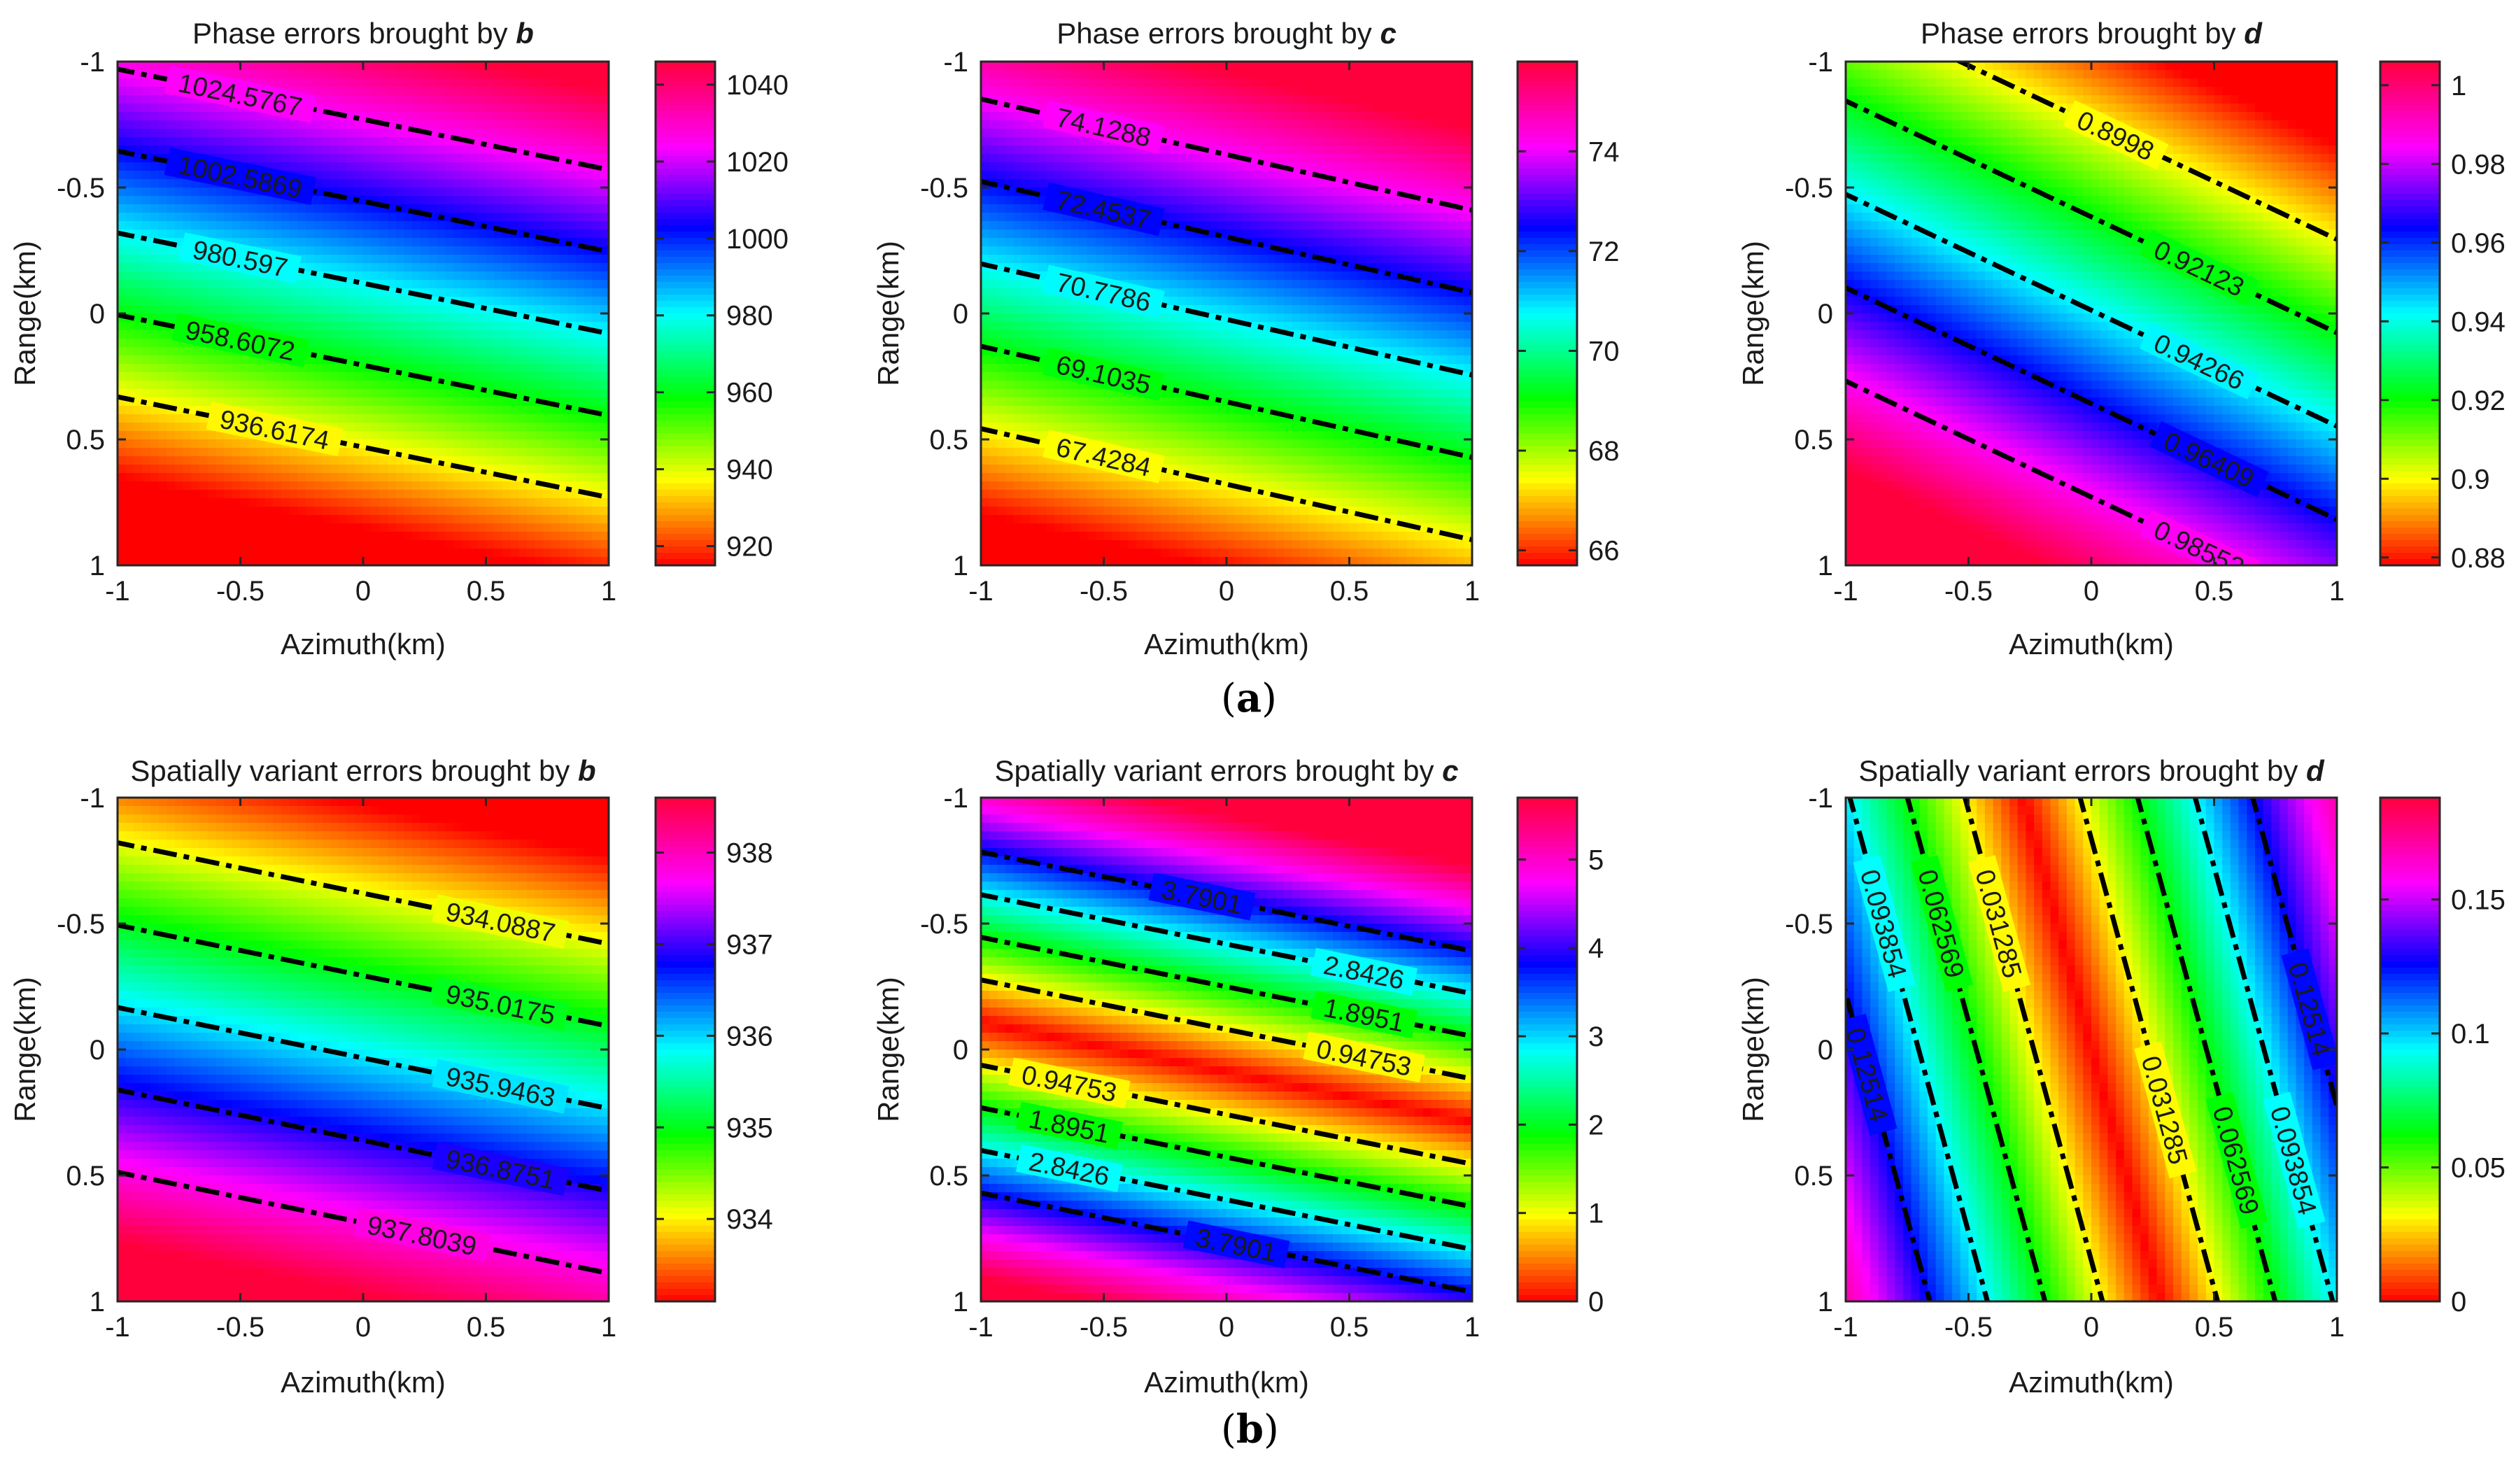 Image resolution: width=2516 pixels, height=1484 pixels. What do you see at coordinates (685, 519) in the screenshot?
I see `colorbar-segment` at bounding box center [685, 519].